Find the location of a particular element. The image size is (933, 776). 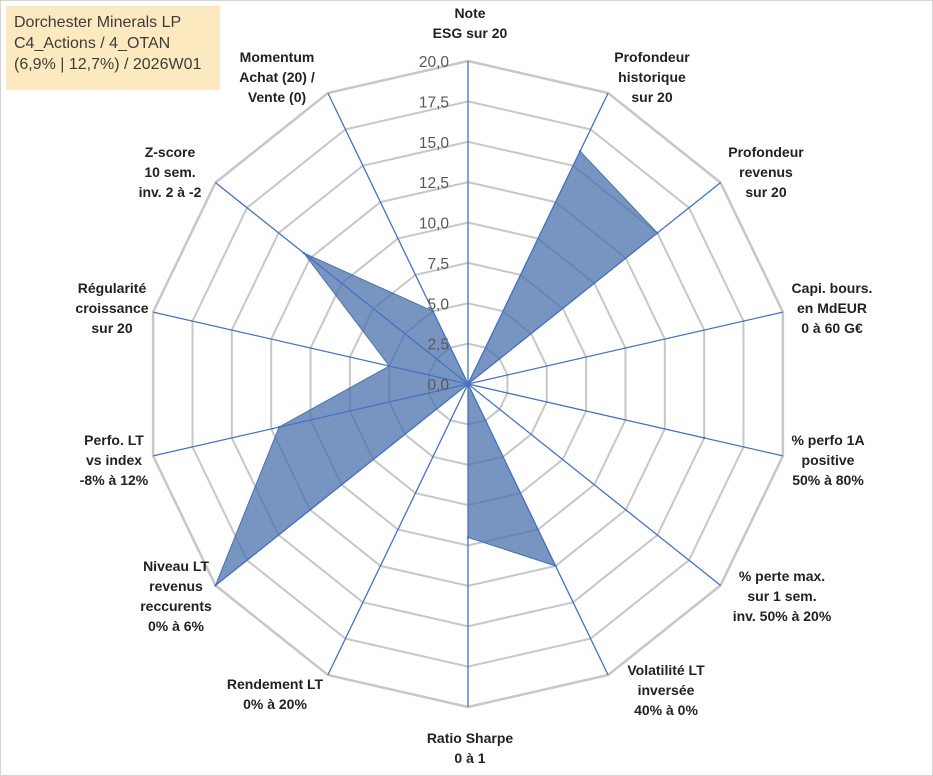

info-line-3: (6,9% | 12,7%) / 2026W01 is located at coordinates (108, 64).